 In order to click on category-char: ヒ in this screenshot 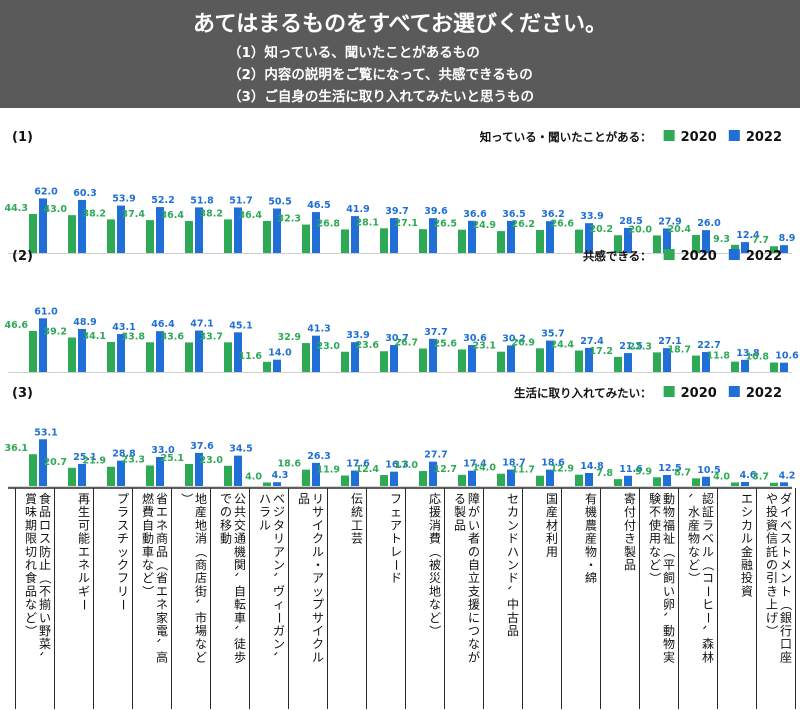, I will do `click(708, 605)`.